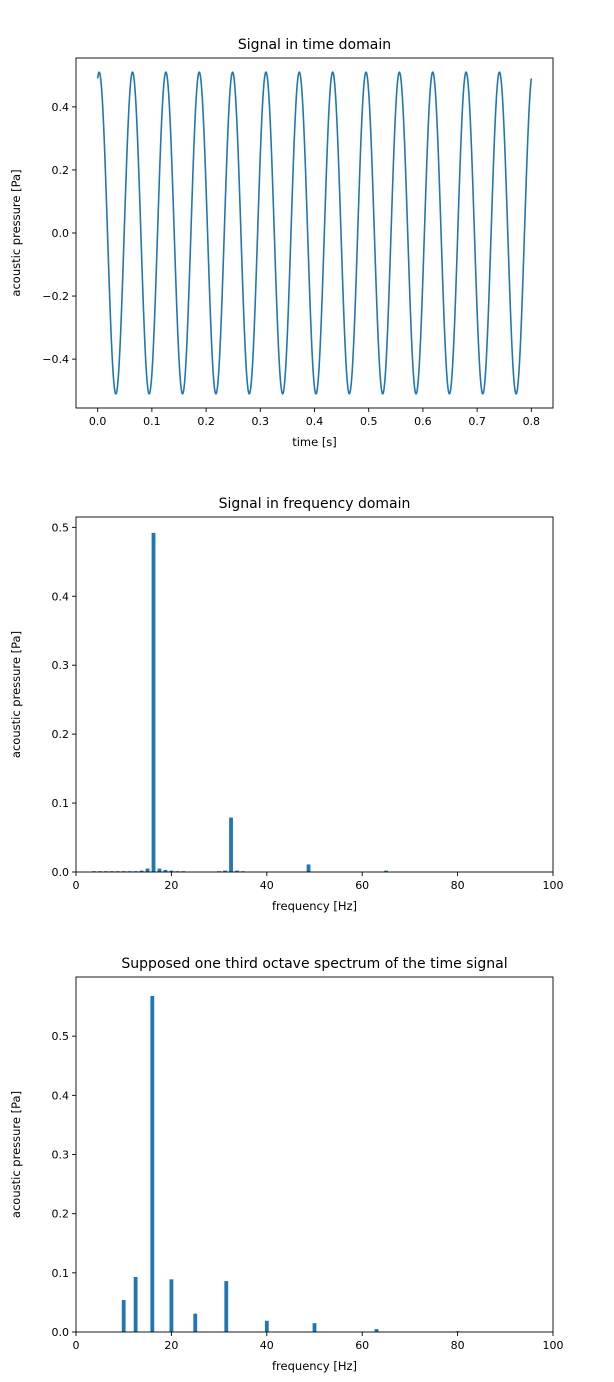 This screenshot has height=1382, width=614. I want to click on x-tick-label: 0.1, so click(152, 421).